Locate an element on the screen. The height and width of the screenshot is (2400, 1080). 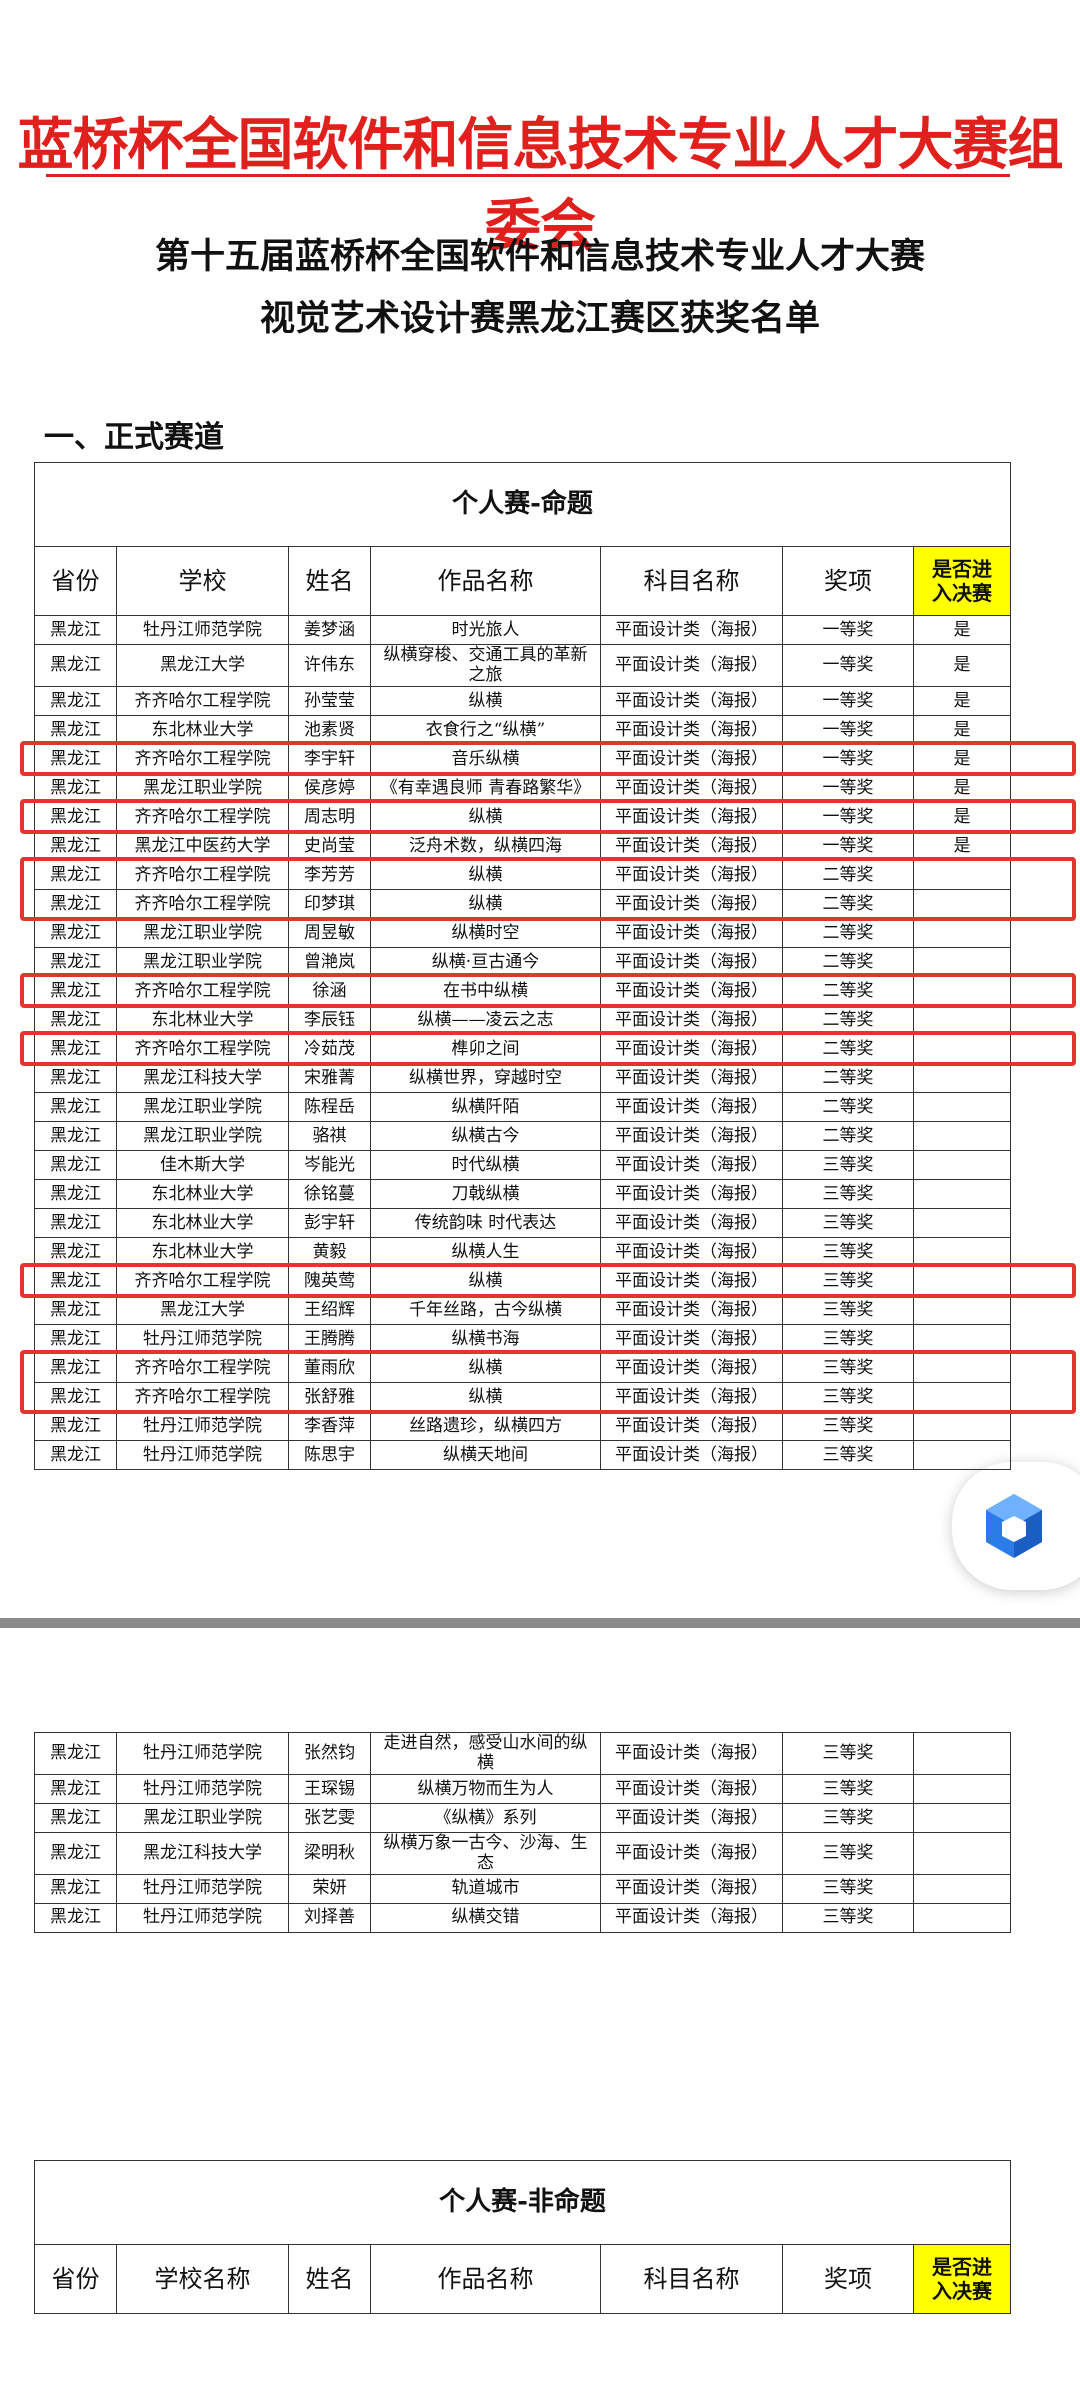
table-cell: 刘择善 is located at coordinates (329, 1917).